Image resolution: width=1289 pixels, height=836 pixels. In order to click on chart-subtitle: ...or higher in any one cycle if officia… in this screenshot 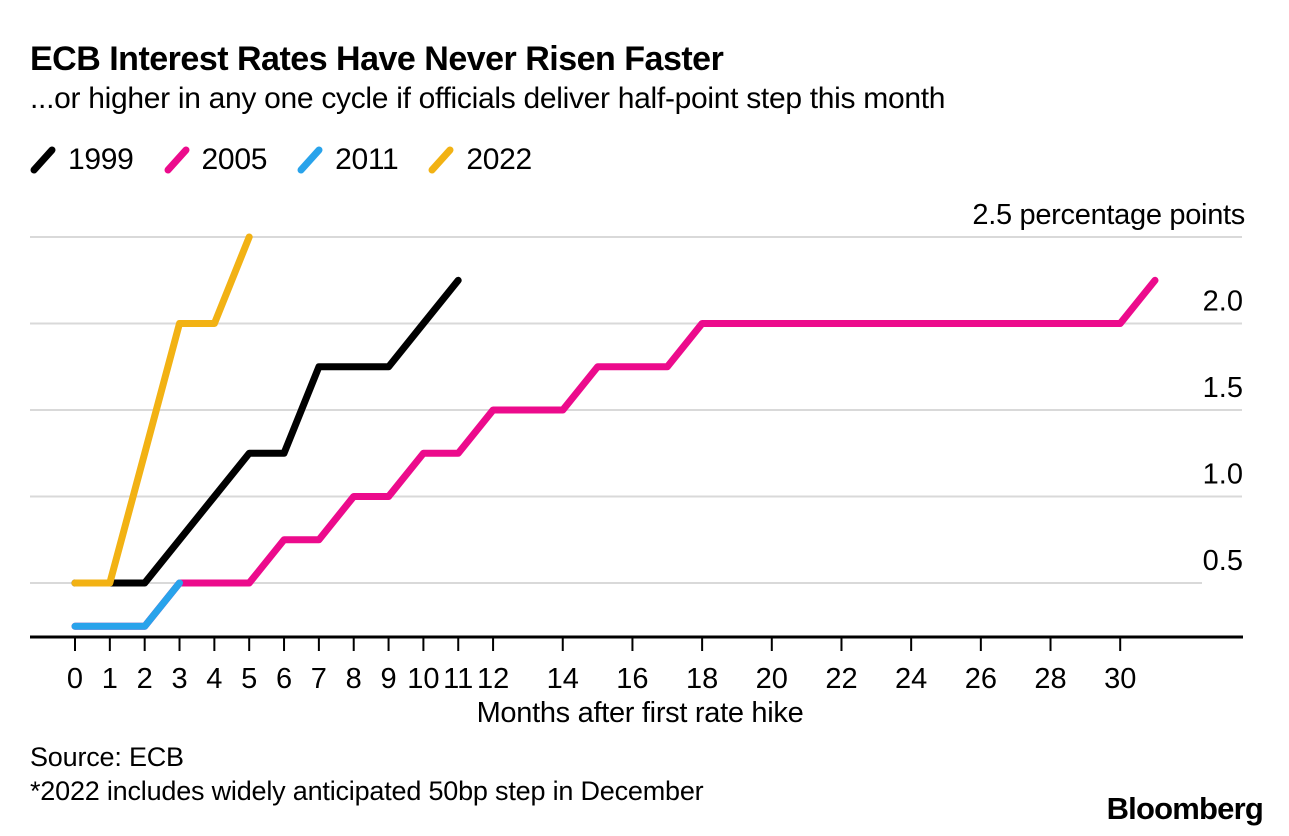, I will do `click(488, 98)`.